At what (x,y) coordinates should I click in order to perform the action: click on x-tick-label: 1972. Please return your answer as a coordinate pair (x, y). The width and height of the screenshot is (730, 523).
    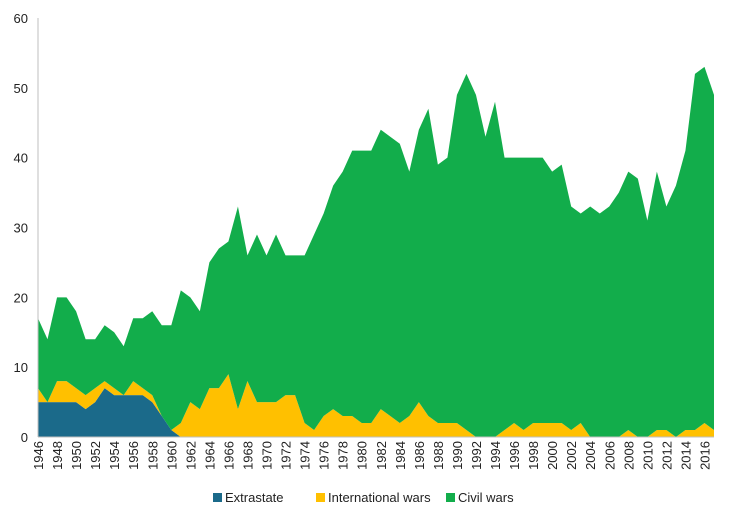
    Looking at the image, I should click on (286, 455).